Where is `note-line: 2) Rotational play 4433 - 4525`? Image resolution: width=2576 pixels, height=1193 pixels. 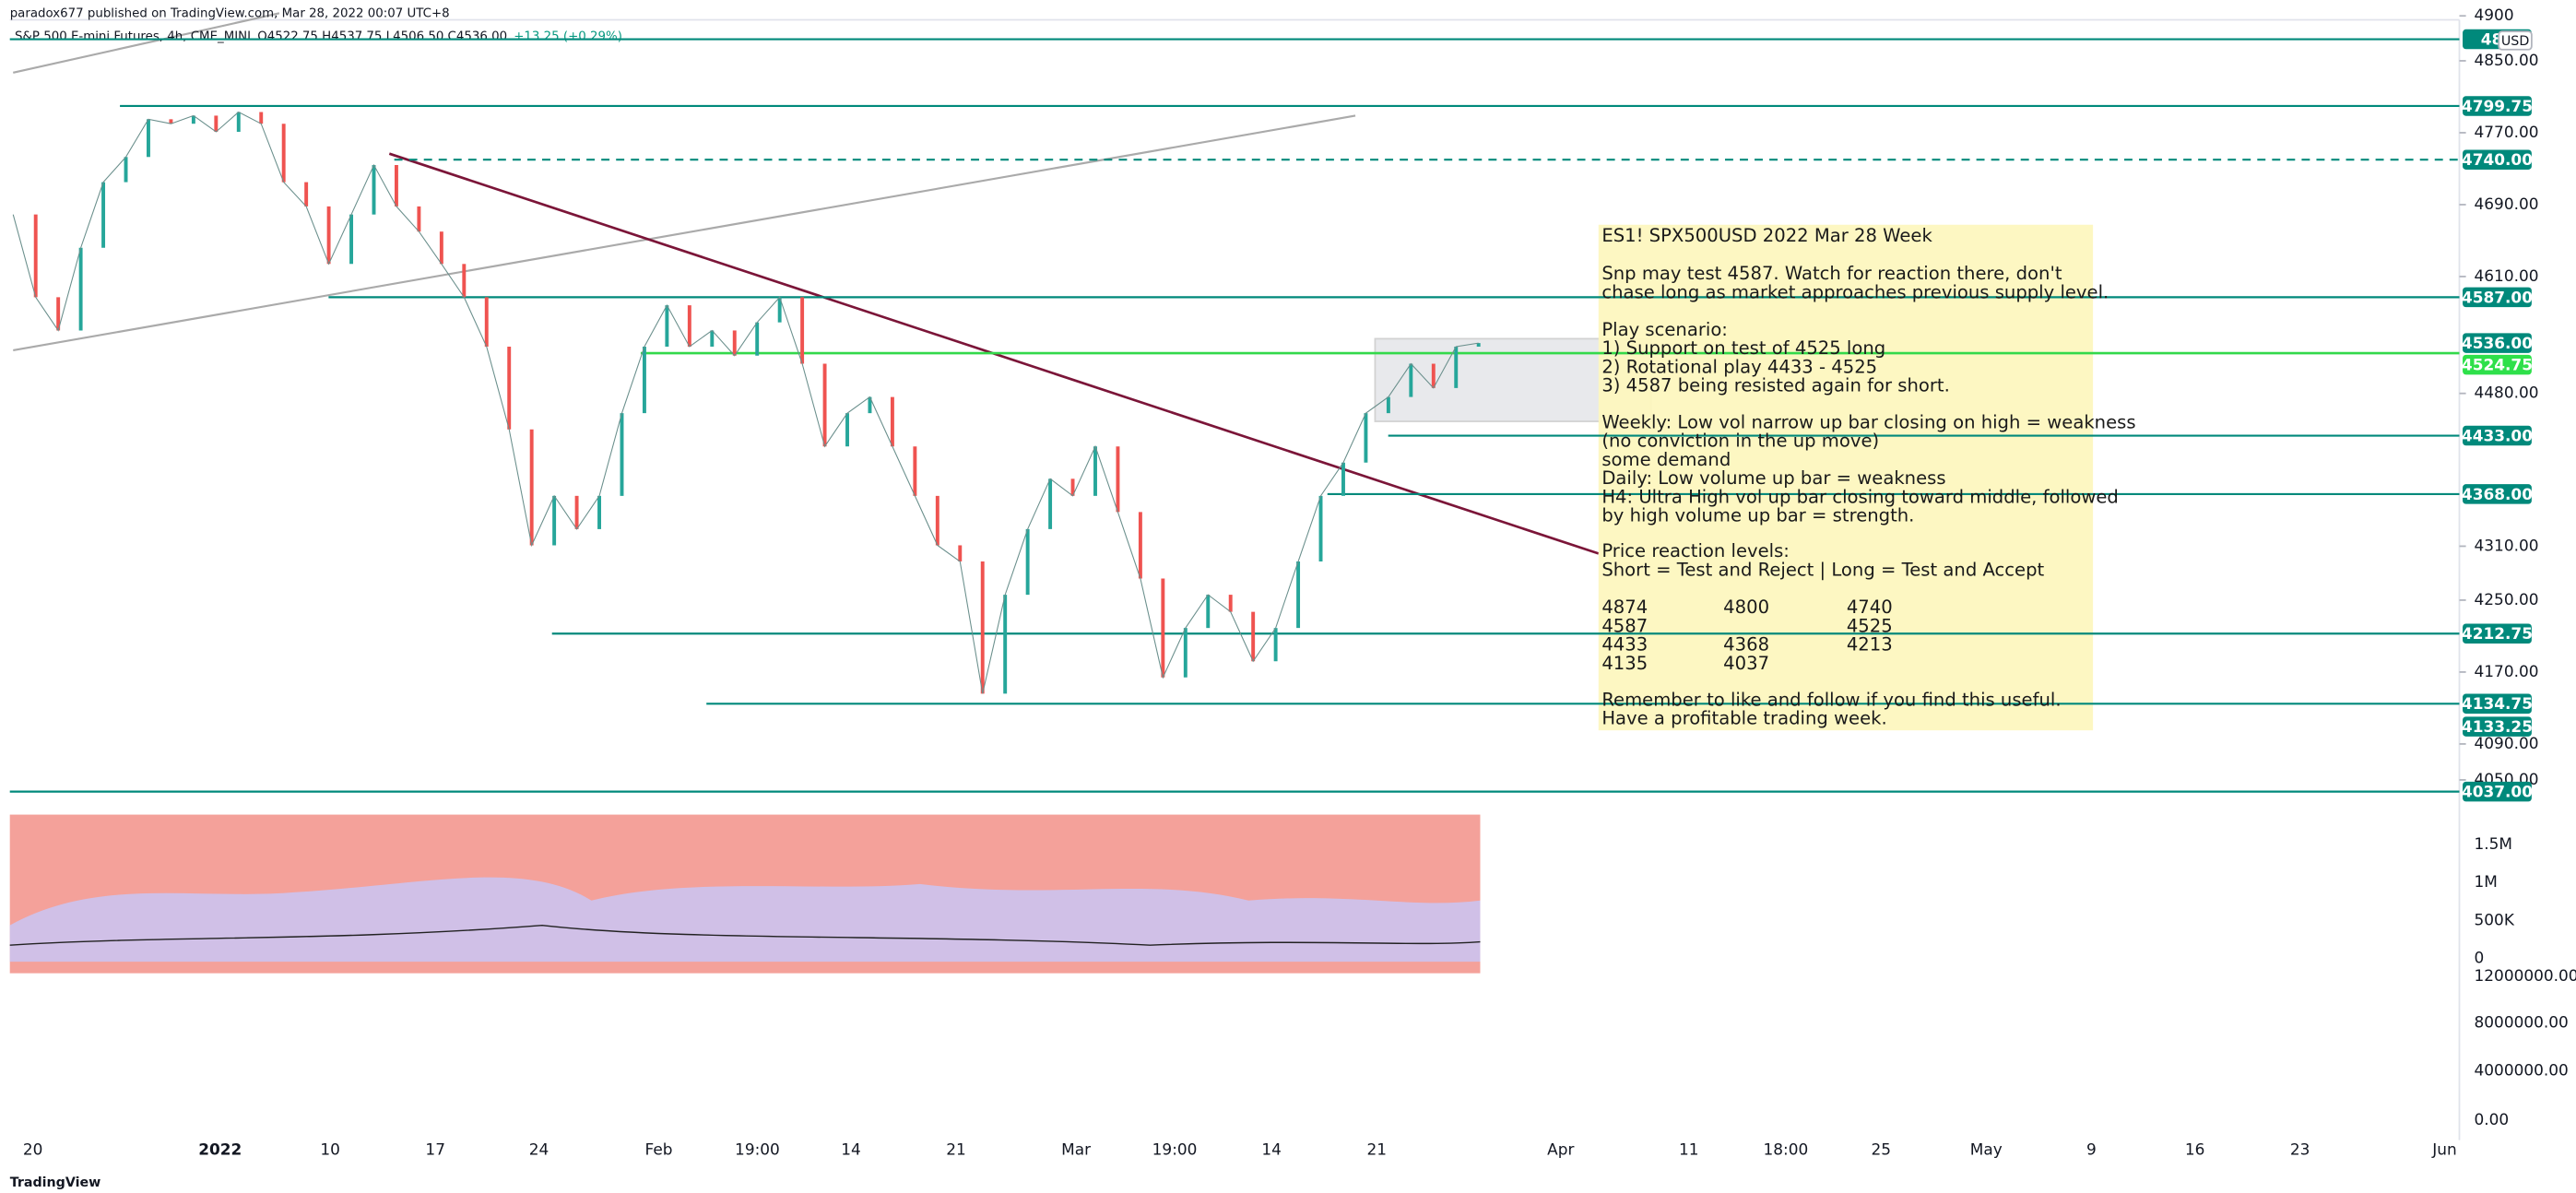
note-line: 2) Rotational play 4433 - 4525 is located at coordinates (1739, 366).